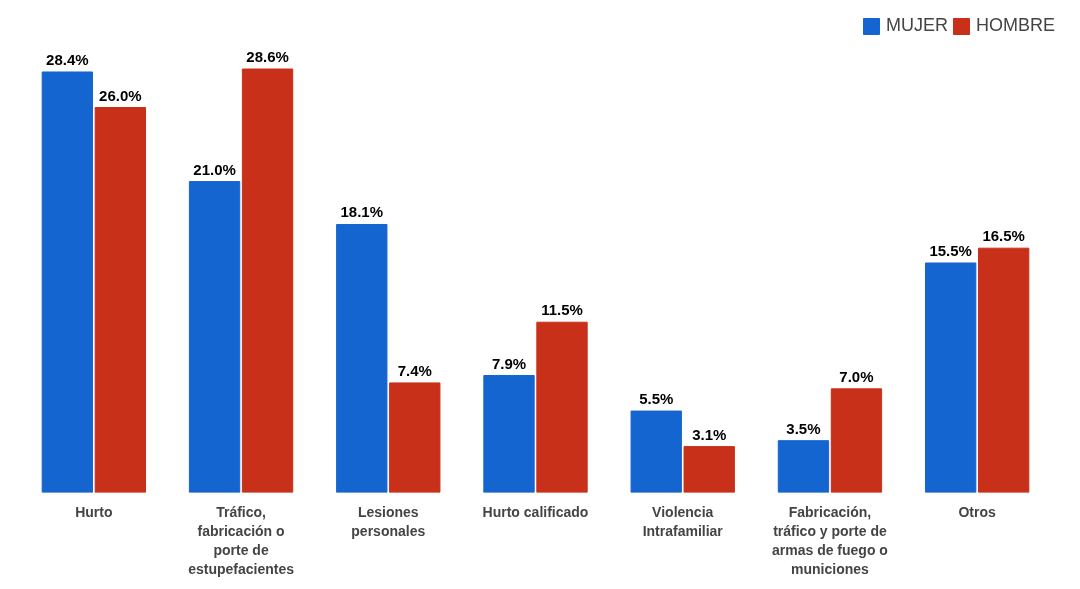 This screenshot has width=1080, height=589. Describe the element at coordinates (829, 540) in the screenshot. I see `x-tick-label: Fabricación, tráfico y porte de armas de fuego o municiones` at that location.